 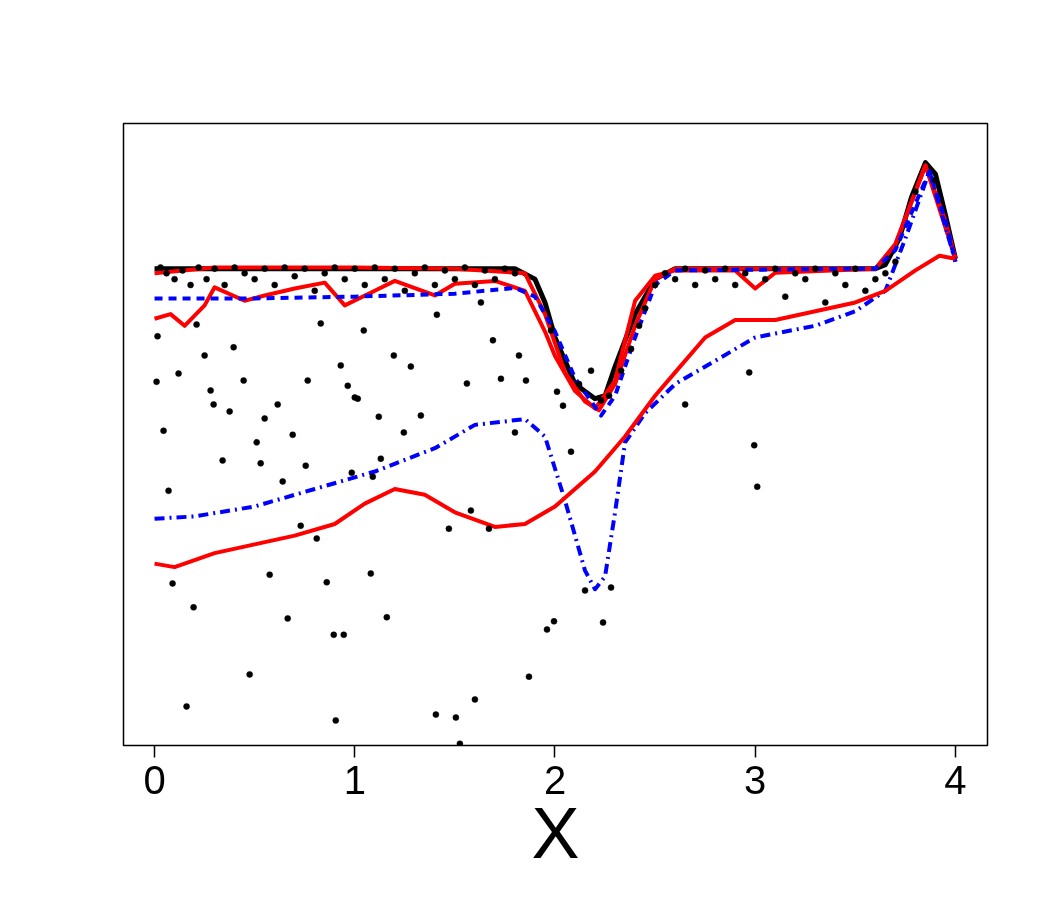 What do you see at coordinates (154, 779) in the screenshot?
I see `x-tick-label: 0` at bounding box center [154, 779].